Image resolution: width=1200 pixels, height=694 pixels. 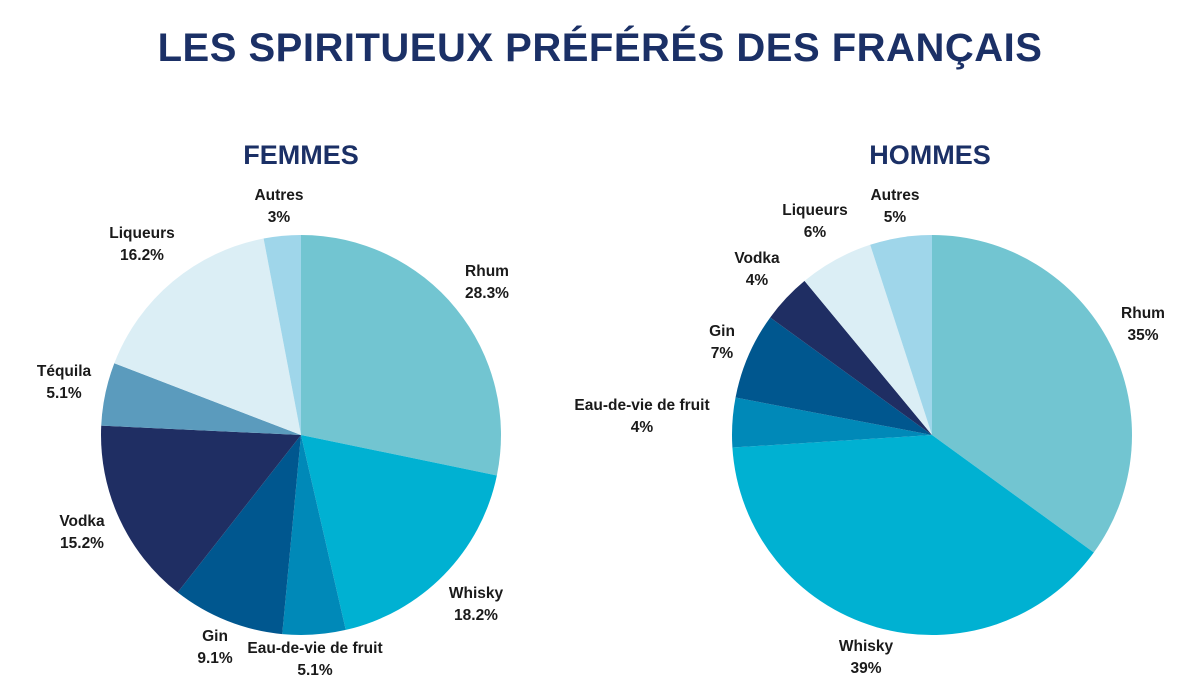 I want to click on pie-slice-hommes-rhum, so click(x=1032, y=394).